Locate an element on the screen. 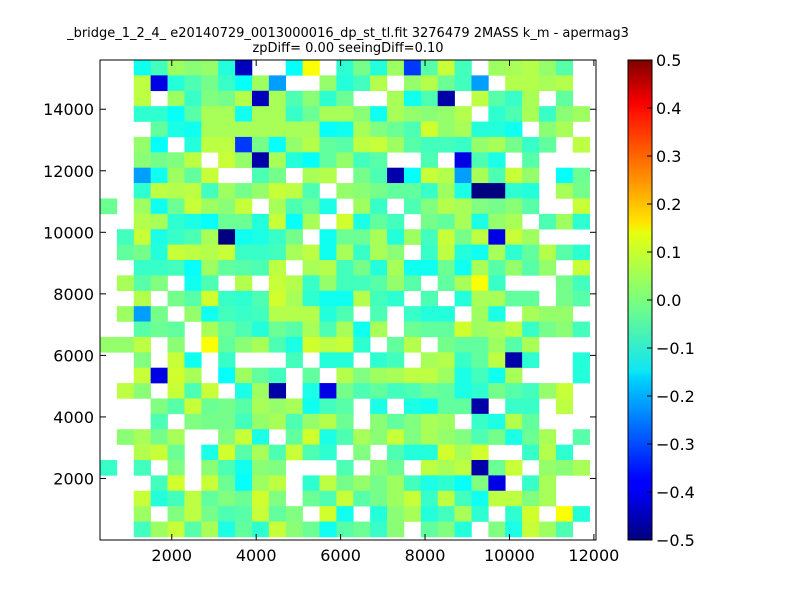 This screenshot has width=800, height=600. colorbar-tick-label: −0.2 is located at coordinates (675, 396).